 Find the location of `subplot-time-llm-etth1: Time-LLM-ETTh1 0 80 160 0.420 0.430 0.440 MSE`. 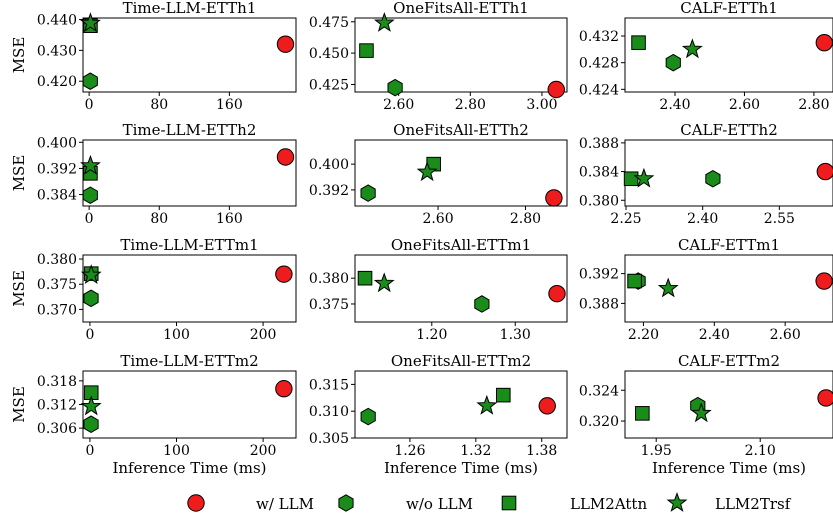

subplot-time-llm-etth1: Time-LLM-ETTh1 0 80 160 0.420 0.430 0.440 MSE is located at coordinates (153, 56).